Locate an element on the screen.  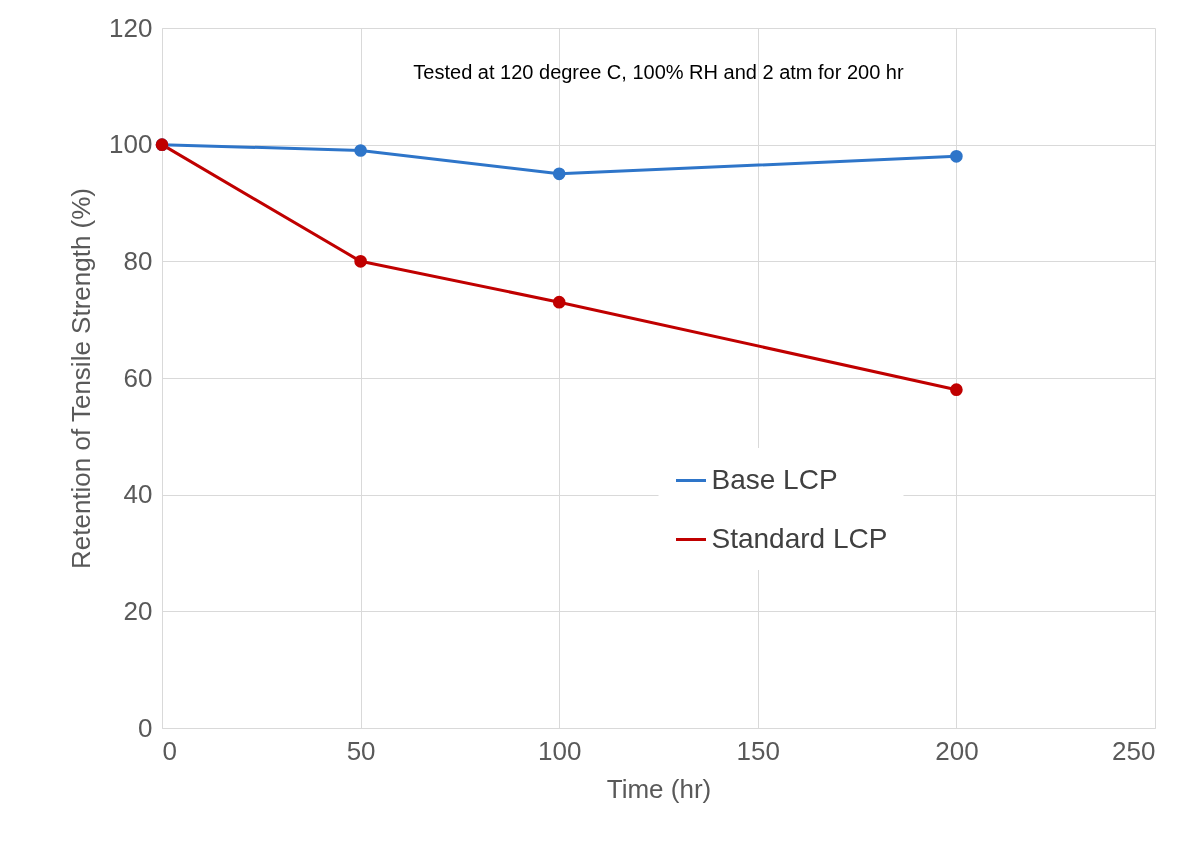
legend-label: Base LCP is located at coordinates (774, 479).